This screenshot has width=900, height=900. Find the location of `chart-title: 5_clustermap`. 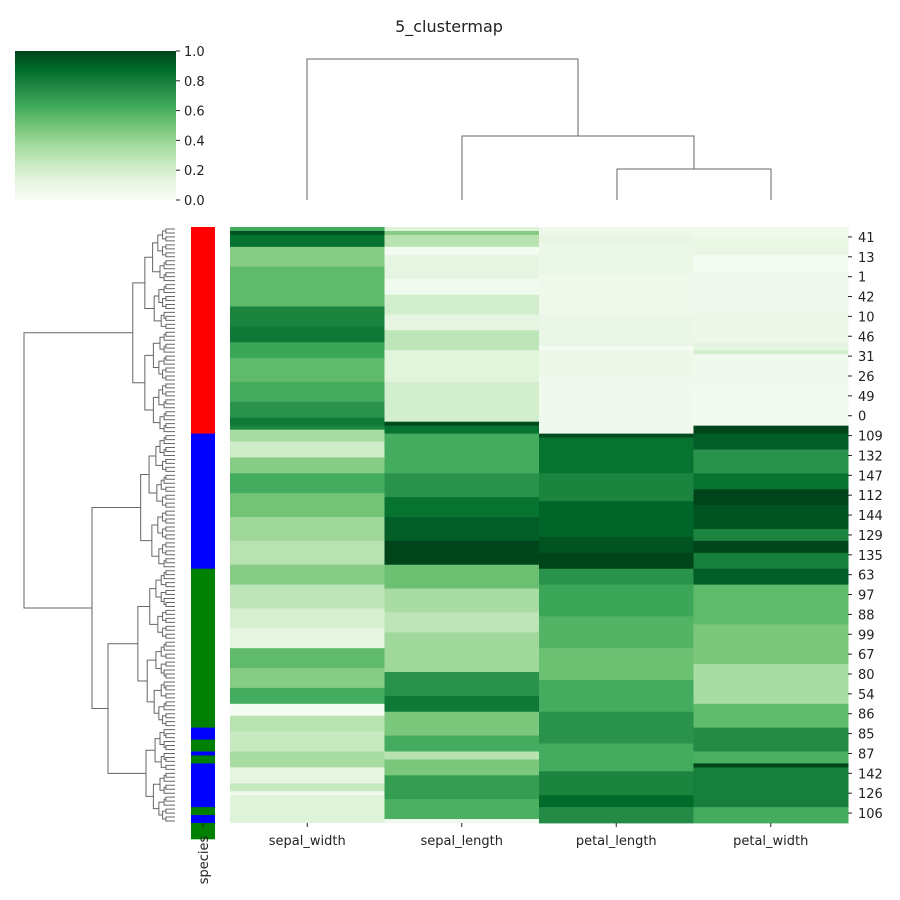

chart-title: 5_clustermap is located at coordinates (449, 27).